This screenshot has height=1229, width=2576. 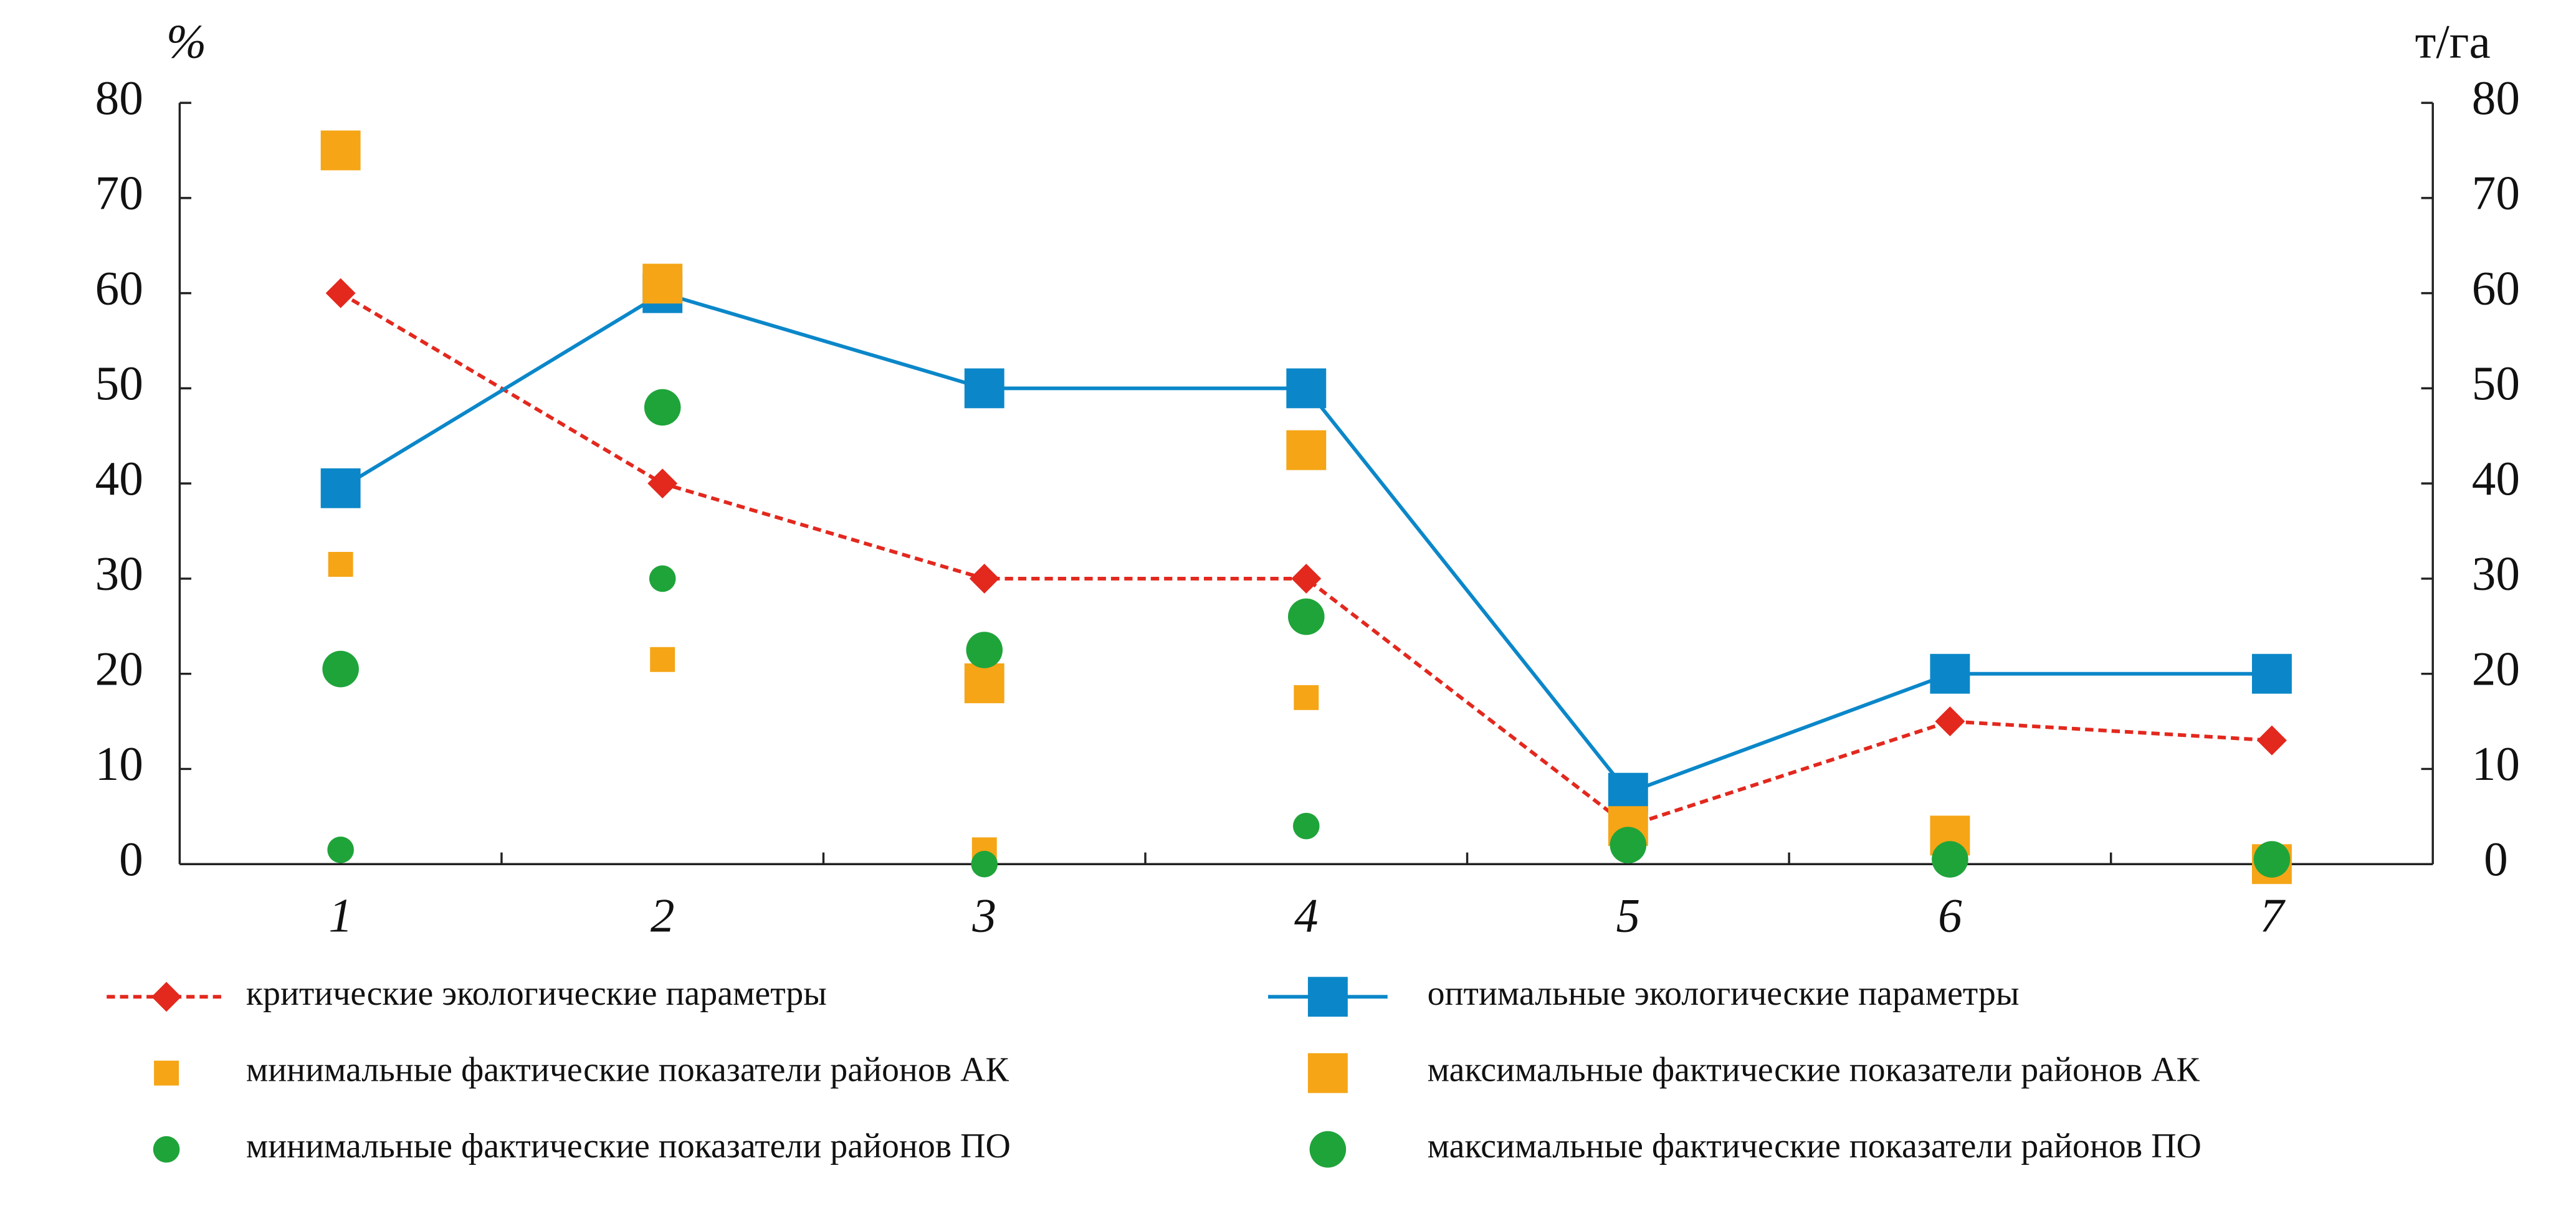 What do you see at coordinates (2496, 98) in the screenshot?
I see `y2-tick-label: 80` at bounding box center [2496, 98].